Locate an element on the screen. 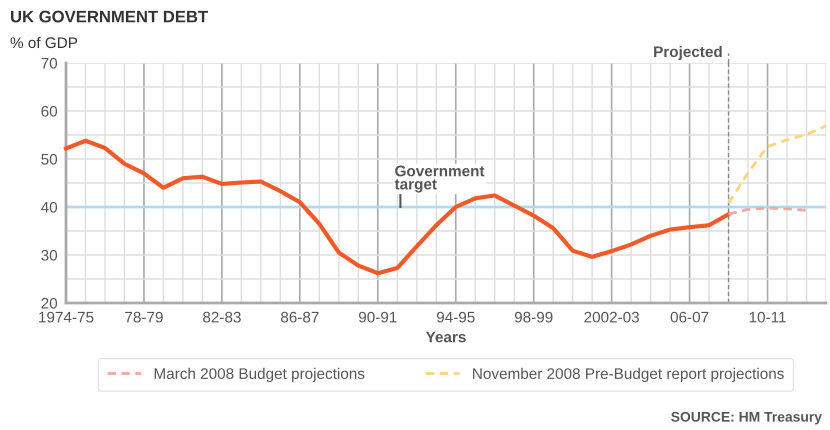 The height and width of the screenshot is (430, 830). y-tick-label: 30 is located at coordinates (49, 255).